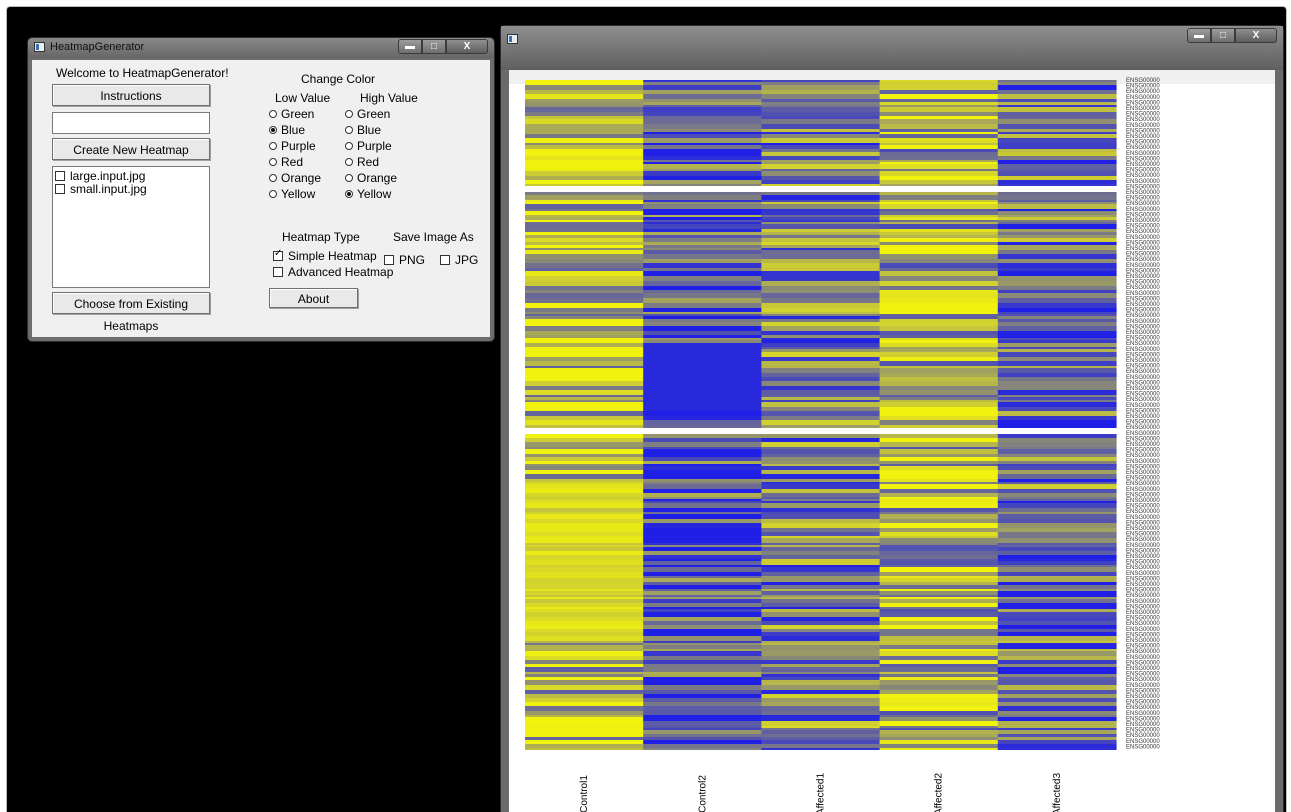 This screenshot has width=1291, height=812. Describe the element at coordinates (131, 149) in the screenshot. I see `create-new-heatmap-button: Create New Heatmap` at that location.